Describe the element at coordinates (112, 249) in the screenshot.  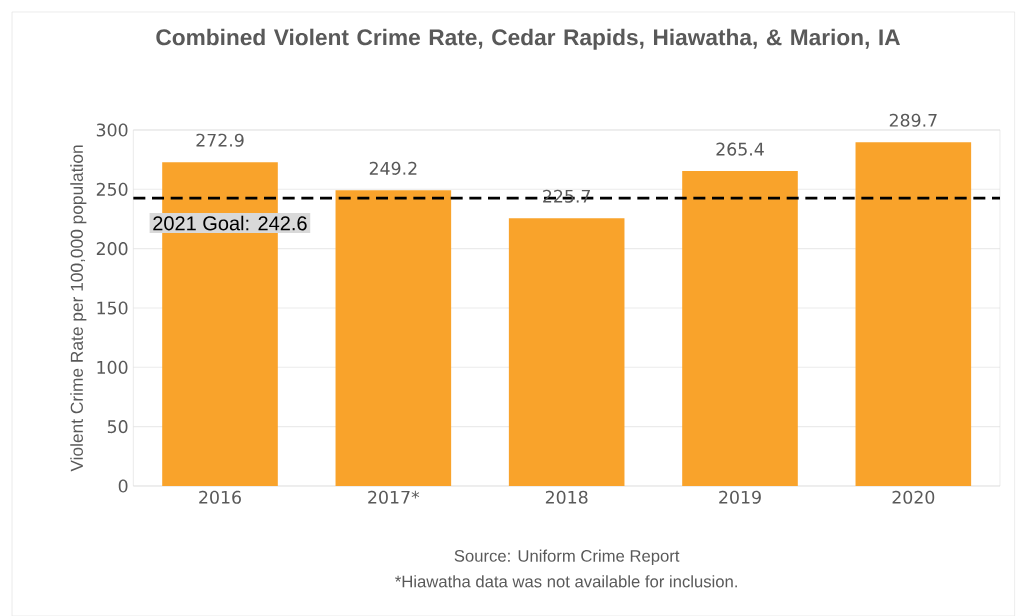
I see `y-tick-label: 200` at that location.